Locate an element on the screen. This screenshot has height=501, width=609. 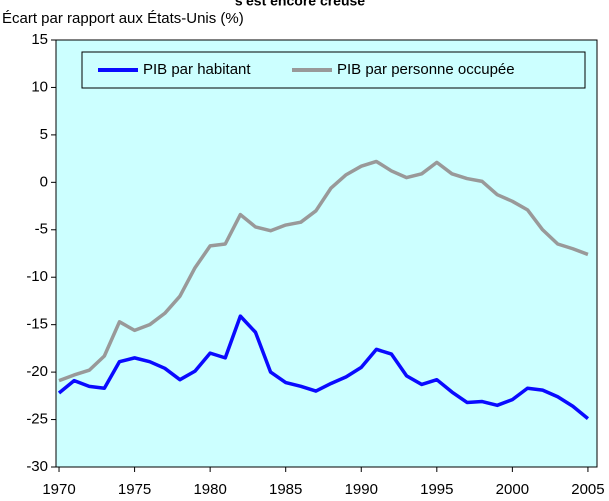
x-tick-label: 1980 is located at coordinates (209, 489).